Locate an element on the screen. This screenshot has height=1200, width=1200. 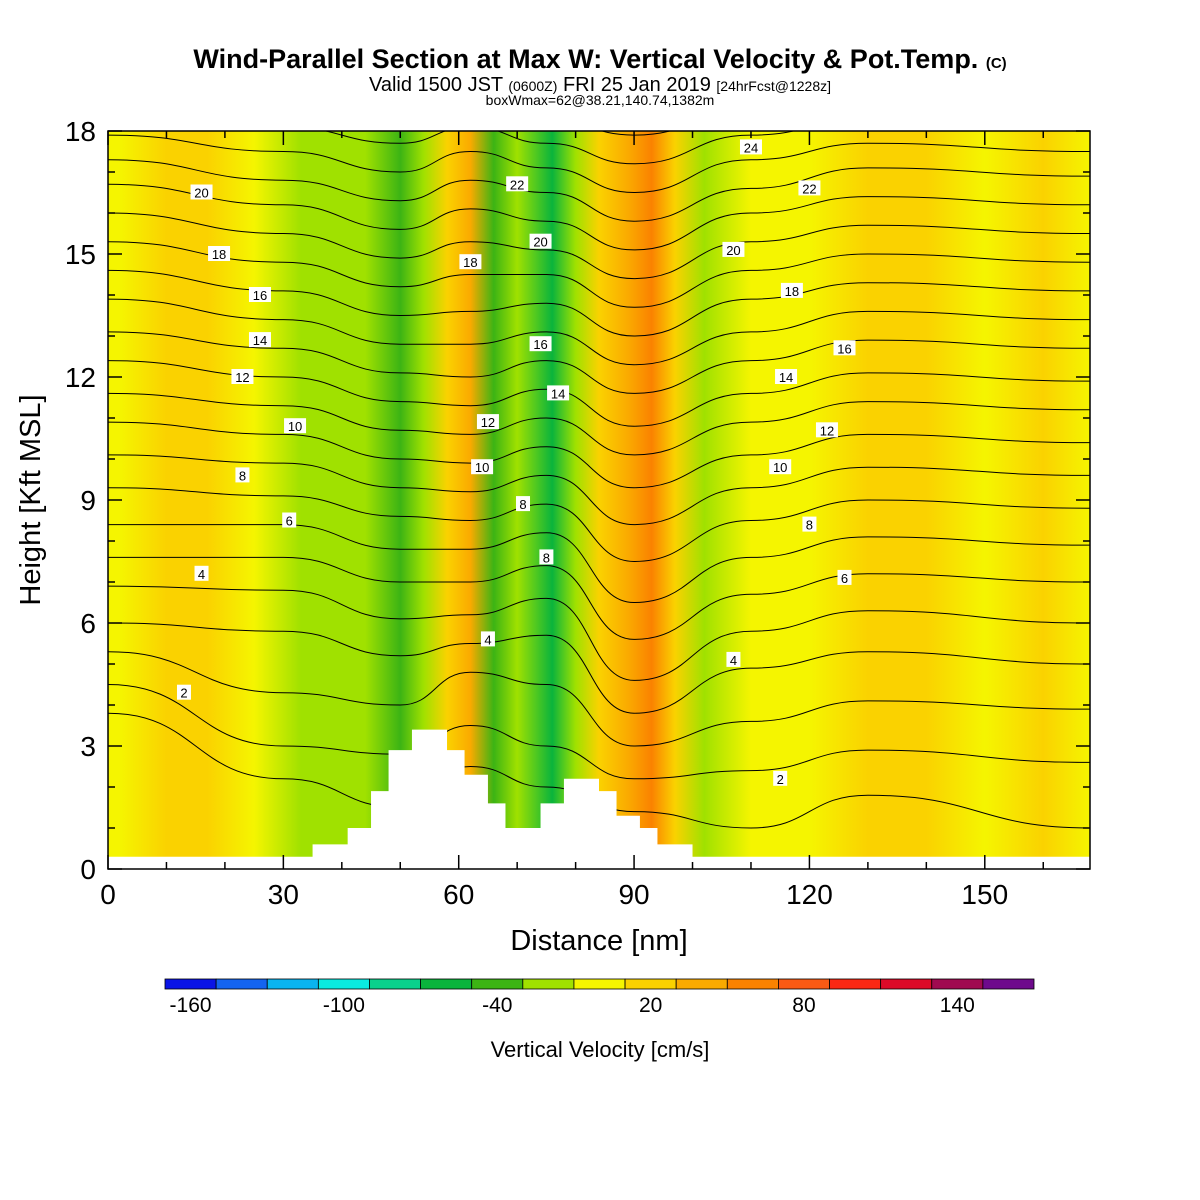
x-tick-label: 120 is located at coordinates (809, 894).